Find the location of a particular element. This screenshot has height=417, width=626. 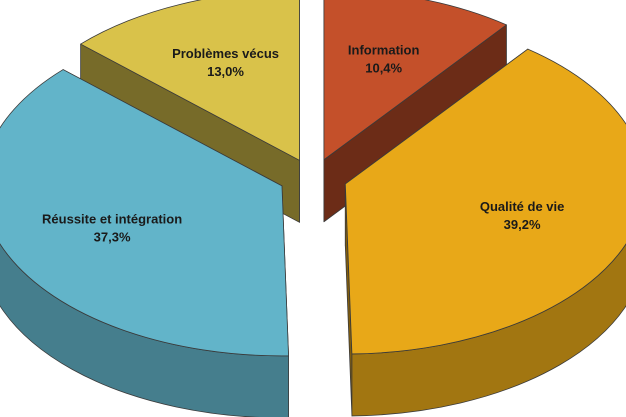

slice-label: Problèmes vécus is located at coordinates (225, 53).